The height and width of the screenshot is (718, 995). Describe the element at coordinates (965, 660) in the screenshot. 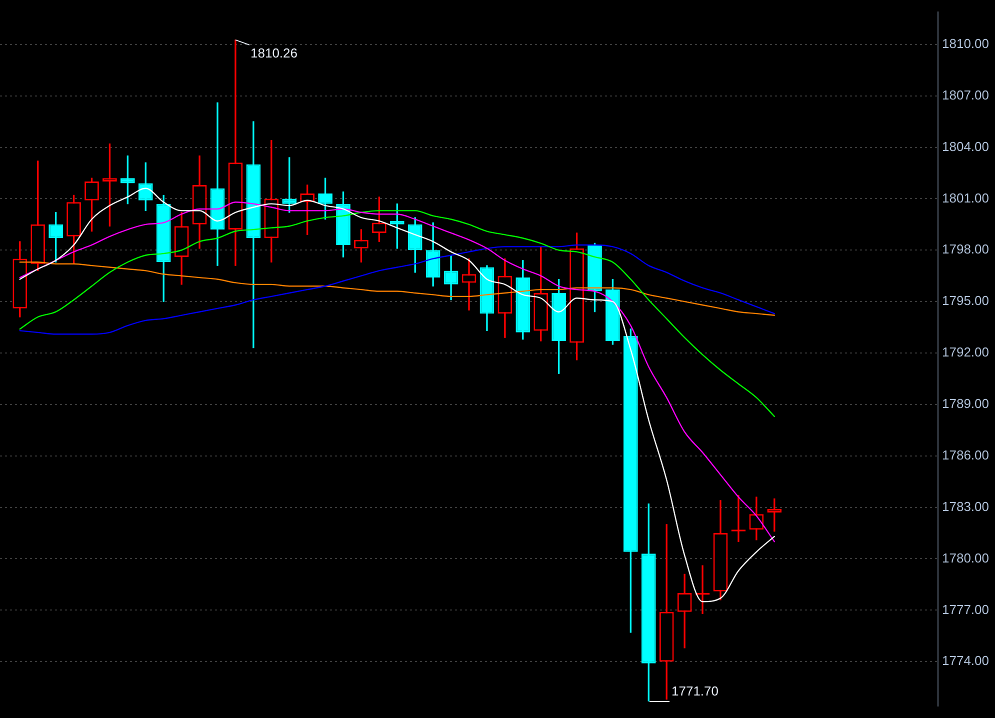

I see `y-tick-label: 1774.00` at that location.